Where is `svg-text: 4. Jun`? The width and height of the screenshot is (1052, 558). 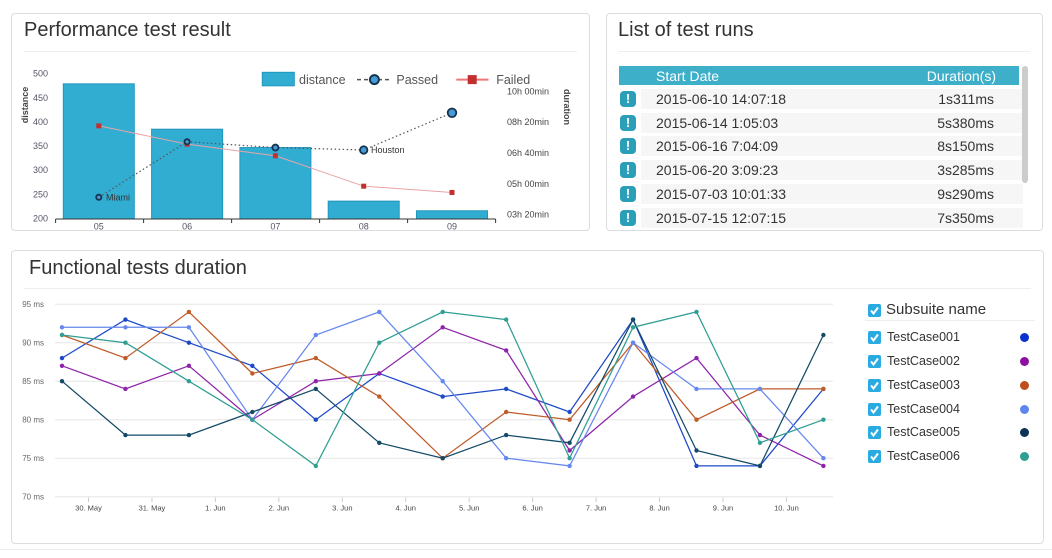
svg-text: 4. Jun is located at coordinates (406, 508).